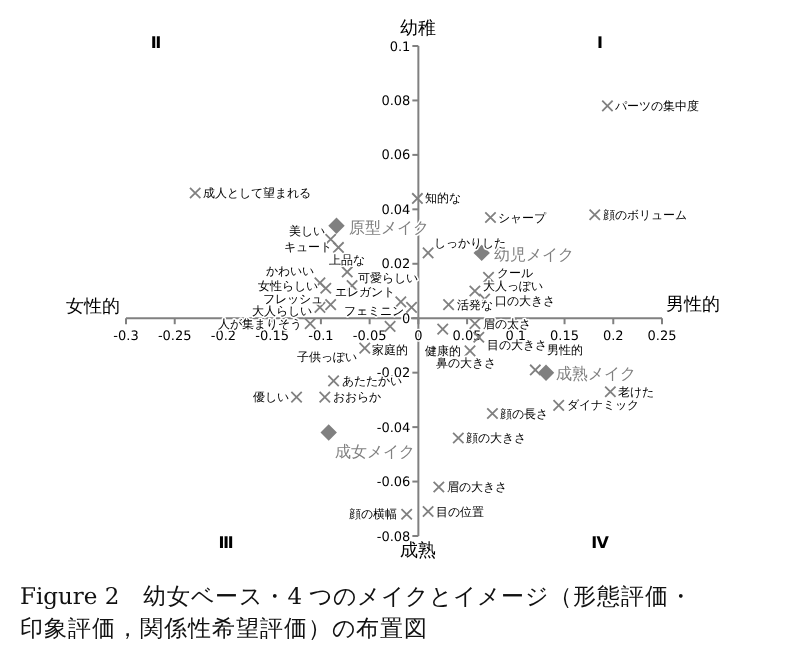  Describe the element at coordinates (418, 29) in the screenshot. I see `y-axis-title: 幼稚` at that location.